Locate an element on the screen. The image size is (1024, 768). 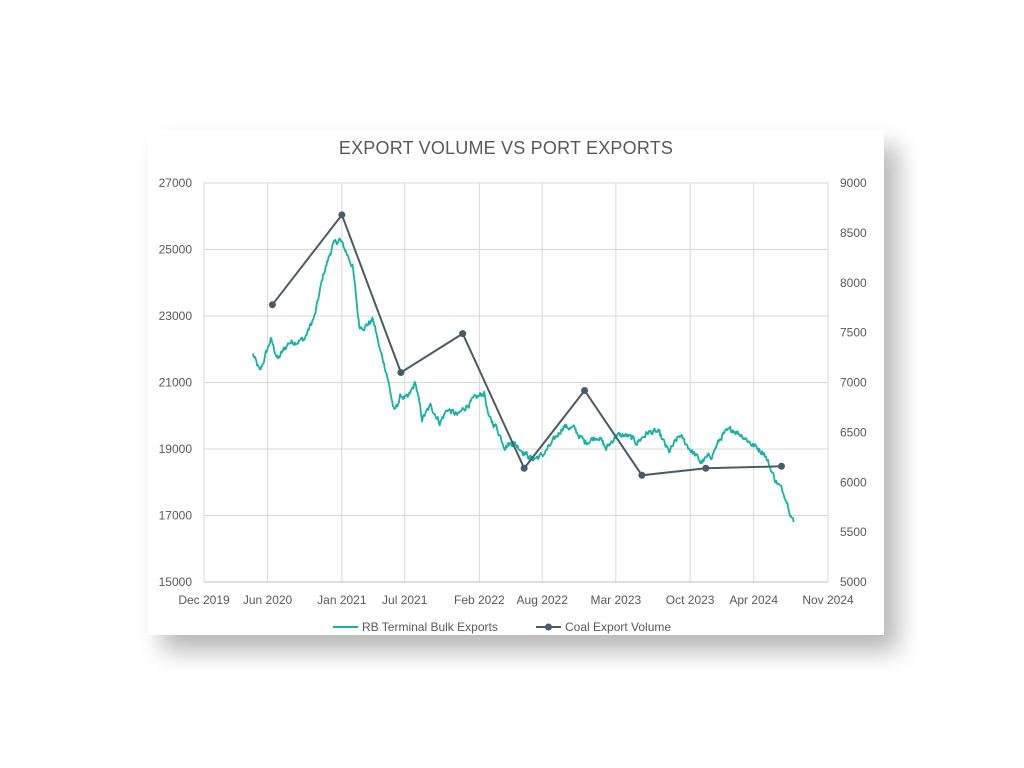
y-right-tick-label: 7500 is located at coordinates (853, 333).